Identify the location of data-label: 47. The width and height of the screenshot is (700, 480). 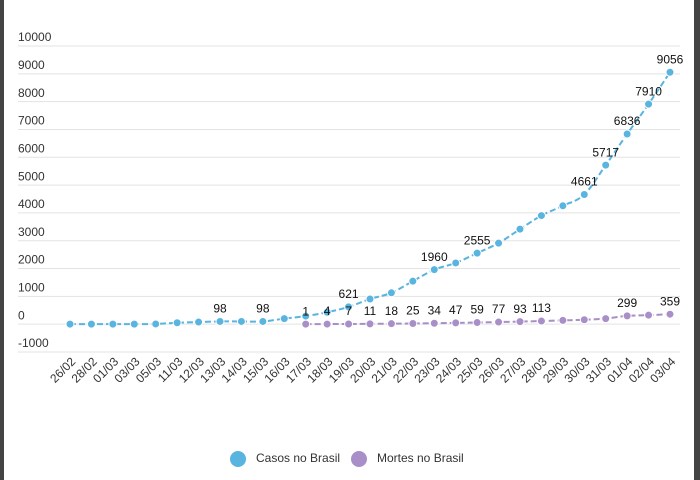
(456, 310).